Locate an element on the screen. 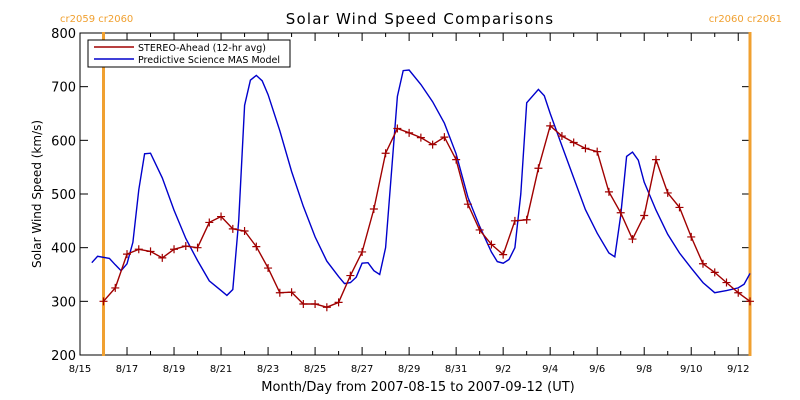 The image size is (800, 400). x-tick-label: 9/4 is located at coordinates (550, 369).